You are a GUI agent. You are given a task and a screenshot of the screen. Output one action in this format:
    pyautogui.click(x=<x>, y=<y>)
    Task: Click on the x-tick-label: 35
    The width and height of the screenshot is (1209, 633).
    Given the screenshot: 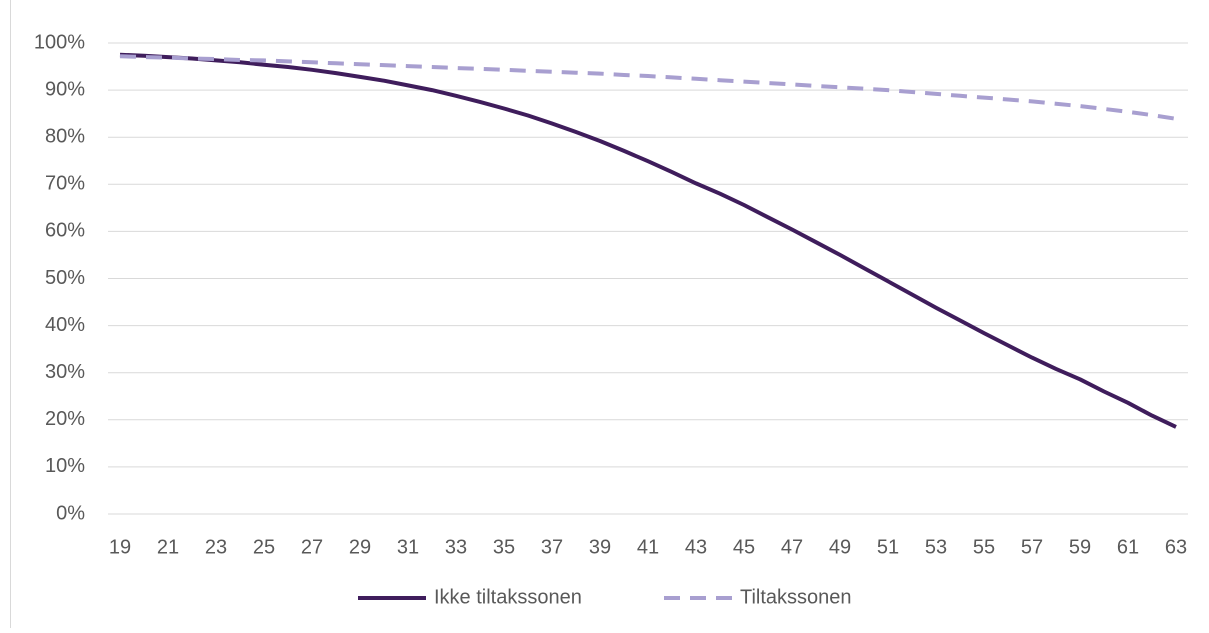 What is the action you would take?
    pyautogui.click(x=504, y=547)
    